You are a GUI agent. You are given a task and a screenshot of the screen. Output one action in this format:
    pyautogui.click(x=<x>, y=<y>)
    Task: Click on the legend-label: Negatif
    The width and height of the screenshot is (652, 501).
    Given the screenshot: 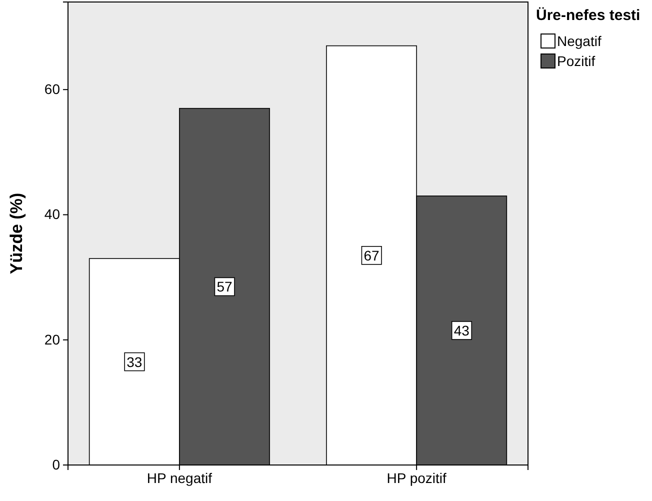 What is the action you would take?
    pyautogui.click(x=579, y=41)
    